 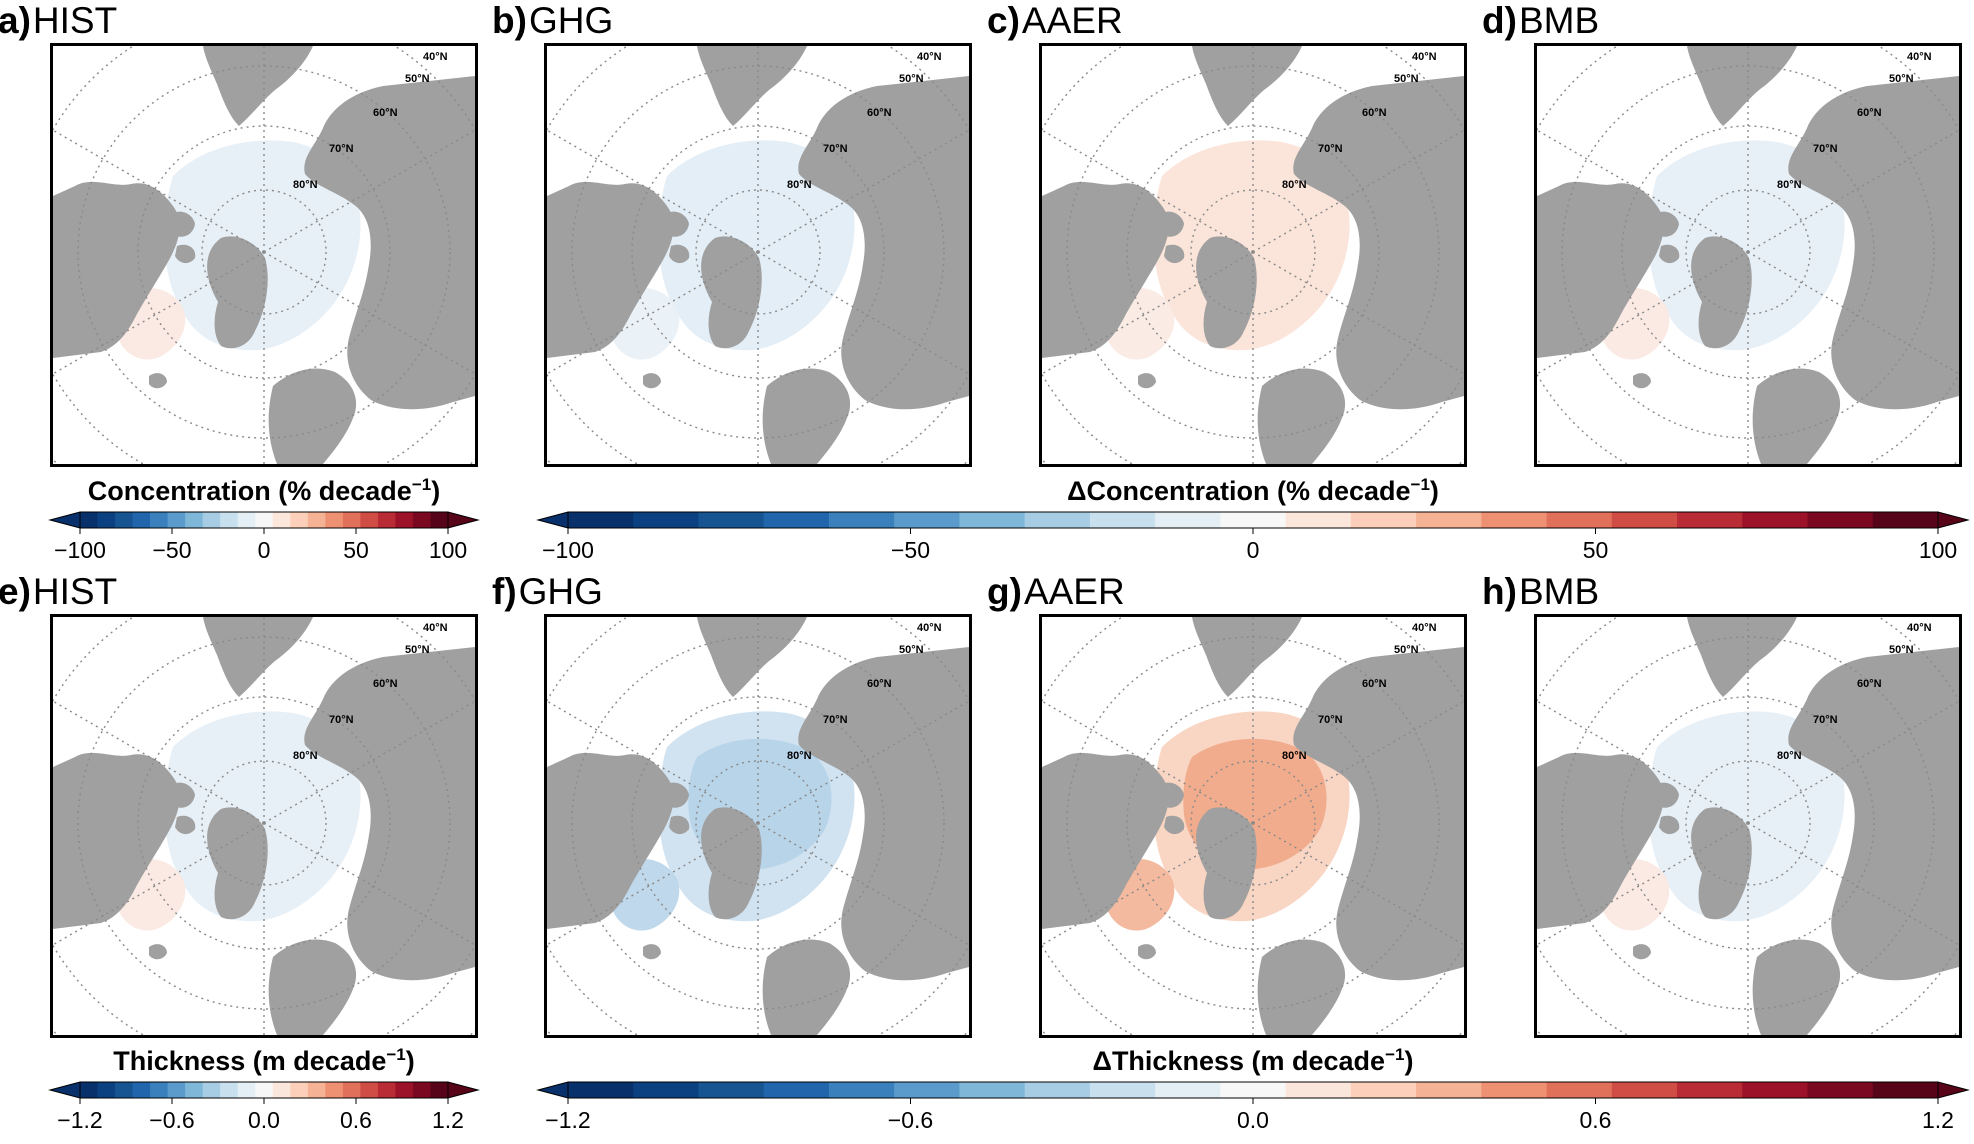 What do you see at coordinates (264, 1060) in the screenshot?
I see `colorbar-title-thickness: Thickness (m decade−1)` at bounding box center [264, 1060].